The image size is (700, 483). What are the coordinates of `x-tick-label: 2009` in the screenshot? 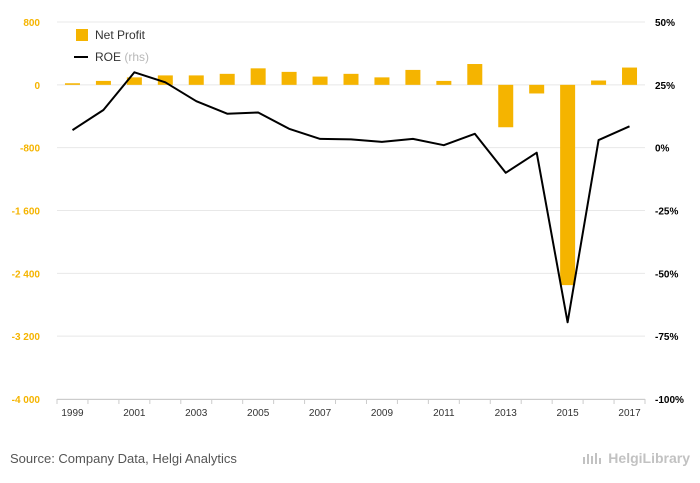 It's located at (382, 413).